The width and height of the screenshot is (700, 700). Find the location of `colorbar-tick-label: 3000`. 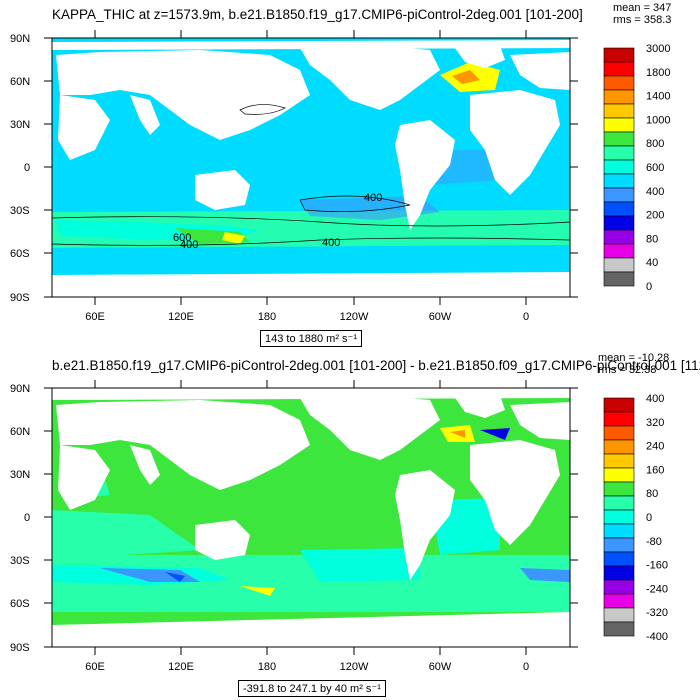

colorbar-tick-label: 3000 is located at coordinates (658, 49).